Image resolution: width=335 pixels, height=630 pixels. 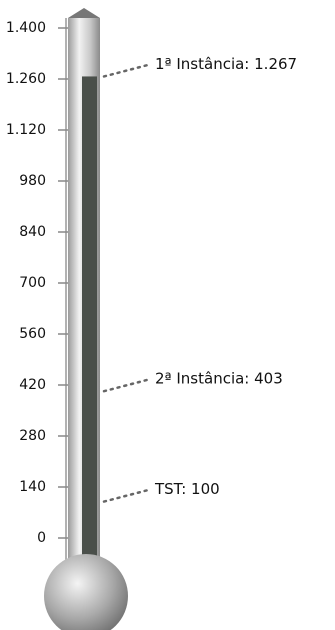 I want to click on mercury, so click(x=89, y=328).